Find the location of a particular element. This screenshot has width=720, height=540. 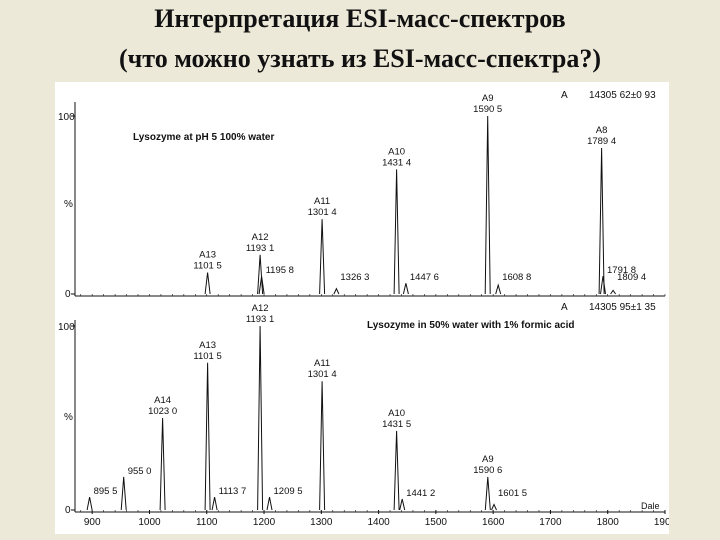

slide-title-line2: (что можно узнать из ESI-масс-спектра?) is located at coordinates (360, 58).